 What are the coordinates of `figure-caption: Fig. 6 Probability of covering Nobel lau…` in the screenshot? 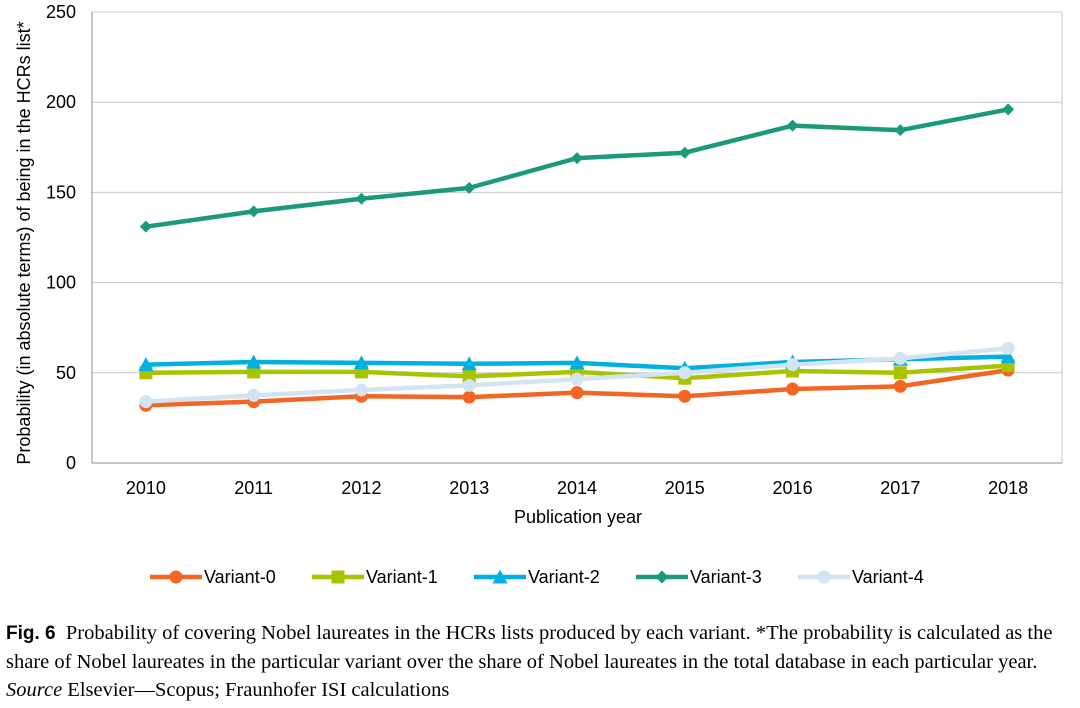 It's located at (540, 661).